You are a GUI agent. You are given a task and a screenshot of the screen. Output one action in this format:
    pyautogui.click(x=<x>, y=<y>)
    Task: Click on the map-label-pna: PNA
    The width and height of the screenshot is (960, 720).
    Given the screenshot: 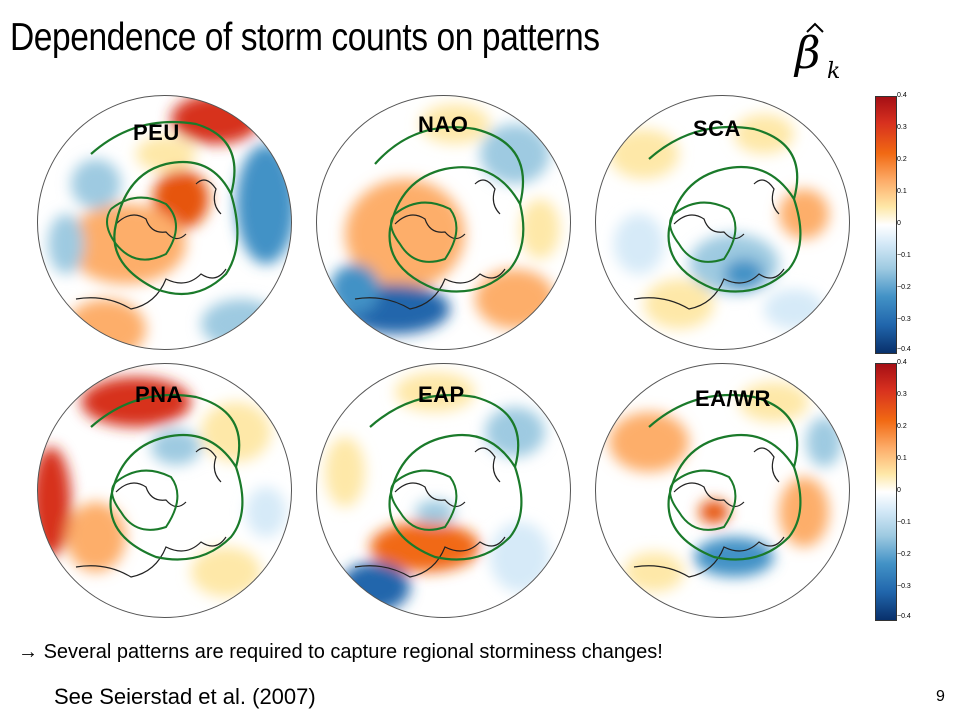 What is the action you would take?
    pyautogui.click(x=159, y=394)
    